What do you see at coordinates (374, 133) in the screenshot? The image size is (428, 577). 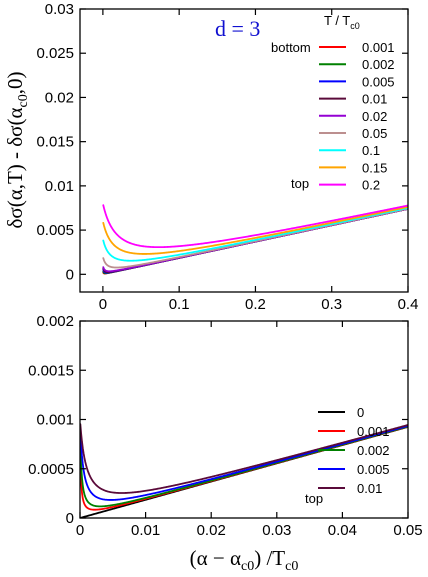 I see `top-legend-label-0-05: 0.05` at bounding box center [374, 133].